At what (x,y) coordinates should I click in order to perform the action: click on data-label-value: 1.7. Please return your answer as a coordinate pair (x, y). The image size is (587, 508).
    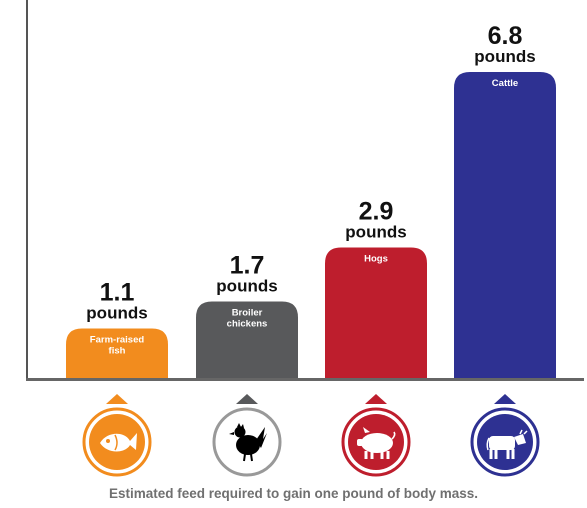
    Looking at the image, I should click on (247, 266).